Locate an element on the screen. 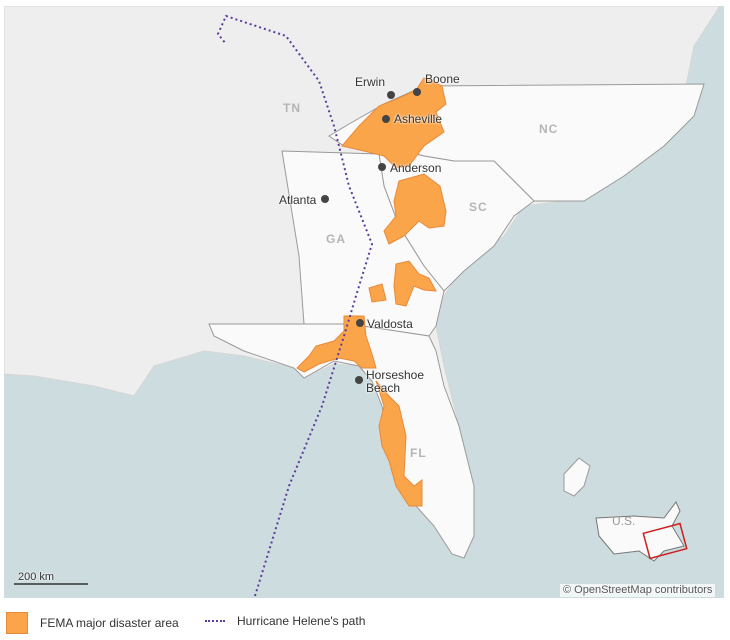  scale-label: 200 km is located at coordinates (36, 577).